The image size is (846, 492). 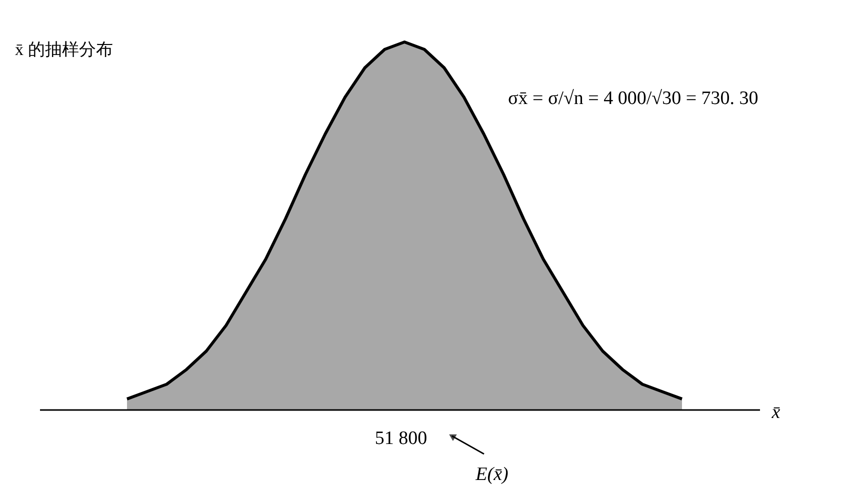 I want to click on annotation: σx̄ = σ/√n = 4 000/√30 = 730. 30, so click(x=633, y=98).